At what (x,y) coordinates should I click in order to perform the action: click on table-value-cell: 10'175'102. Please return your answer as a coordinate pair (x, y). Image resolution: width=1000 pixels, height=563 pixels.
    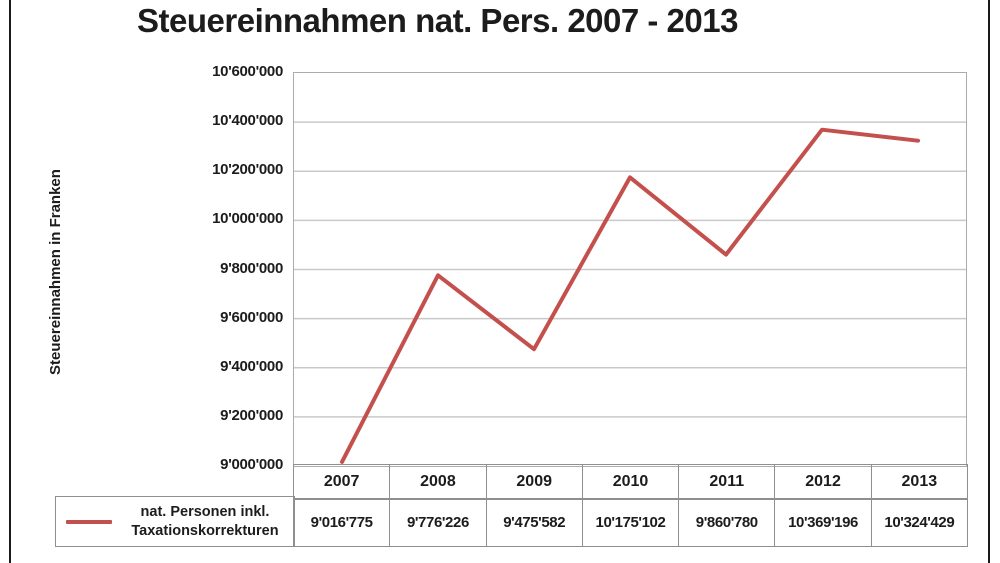
    Looking at the image, I should click on (631, 522).